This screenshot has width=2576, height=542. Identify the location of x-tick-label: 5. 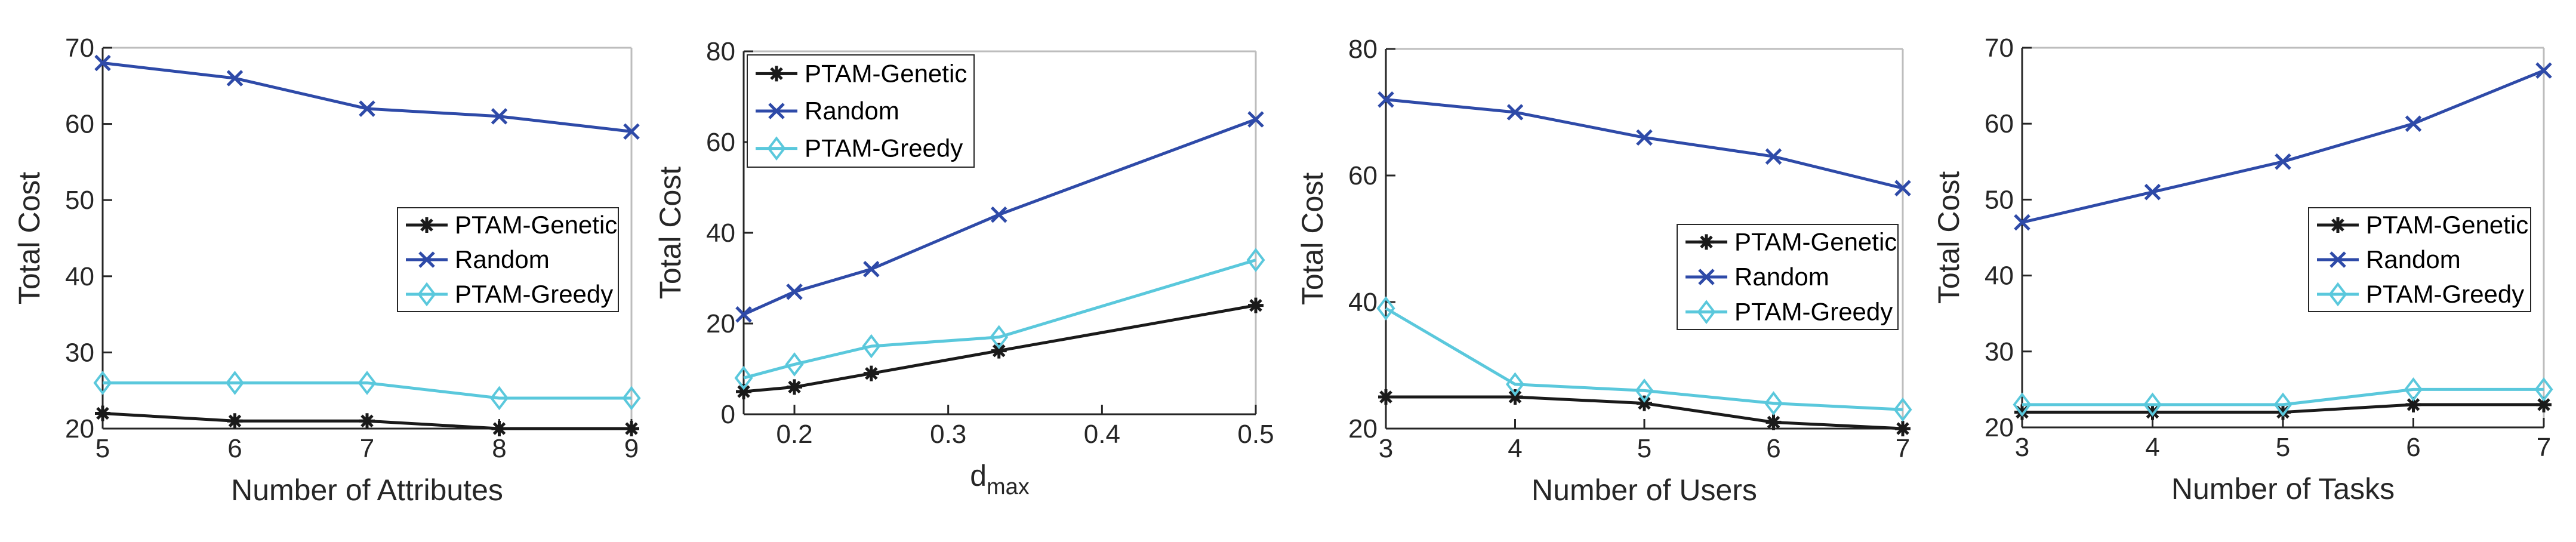
(102, 448).